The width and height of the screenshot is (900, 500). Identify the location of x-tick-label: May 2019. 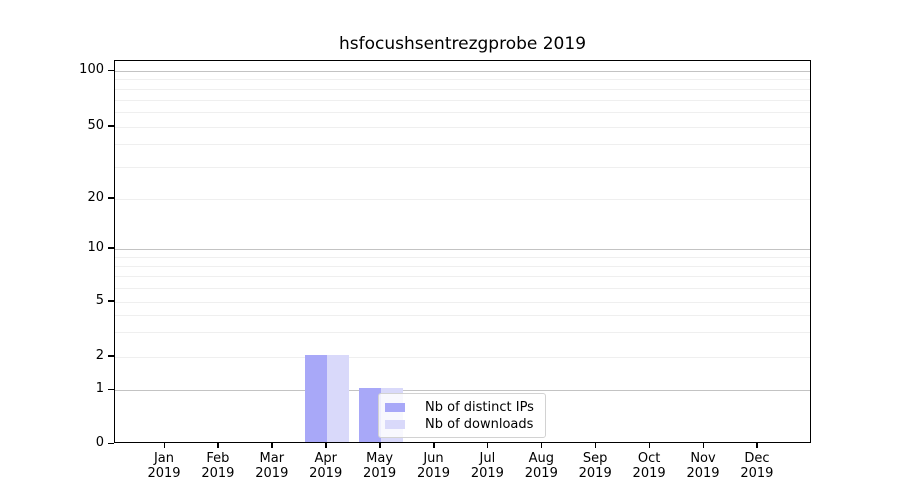
(380, 466).